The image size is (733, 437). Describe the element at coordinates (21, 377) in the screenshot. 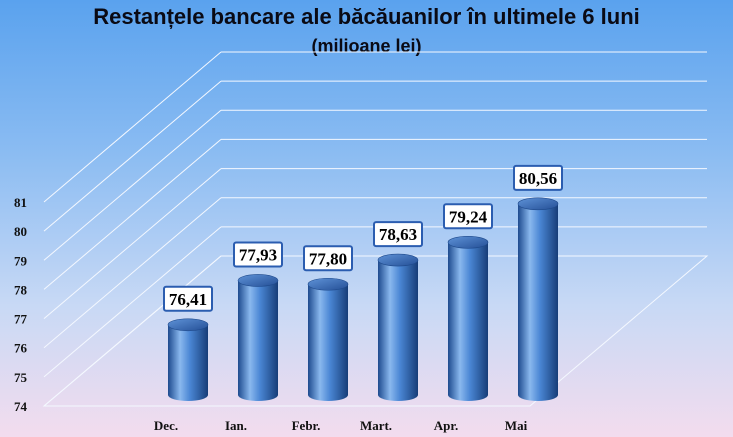

I see `y-tick-label: 75` at that location.